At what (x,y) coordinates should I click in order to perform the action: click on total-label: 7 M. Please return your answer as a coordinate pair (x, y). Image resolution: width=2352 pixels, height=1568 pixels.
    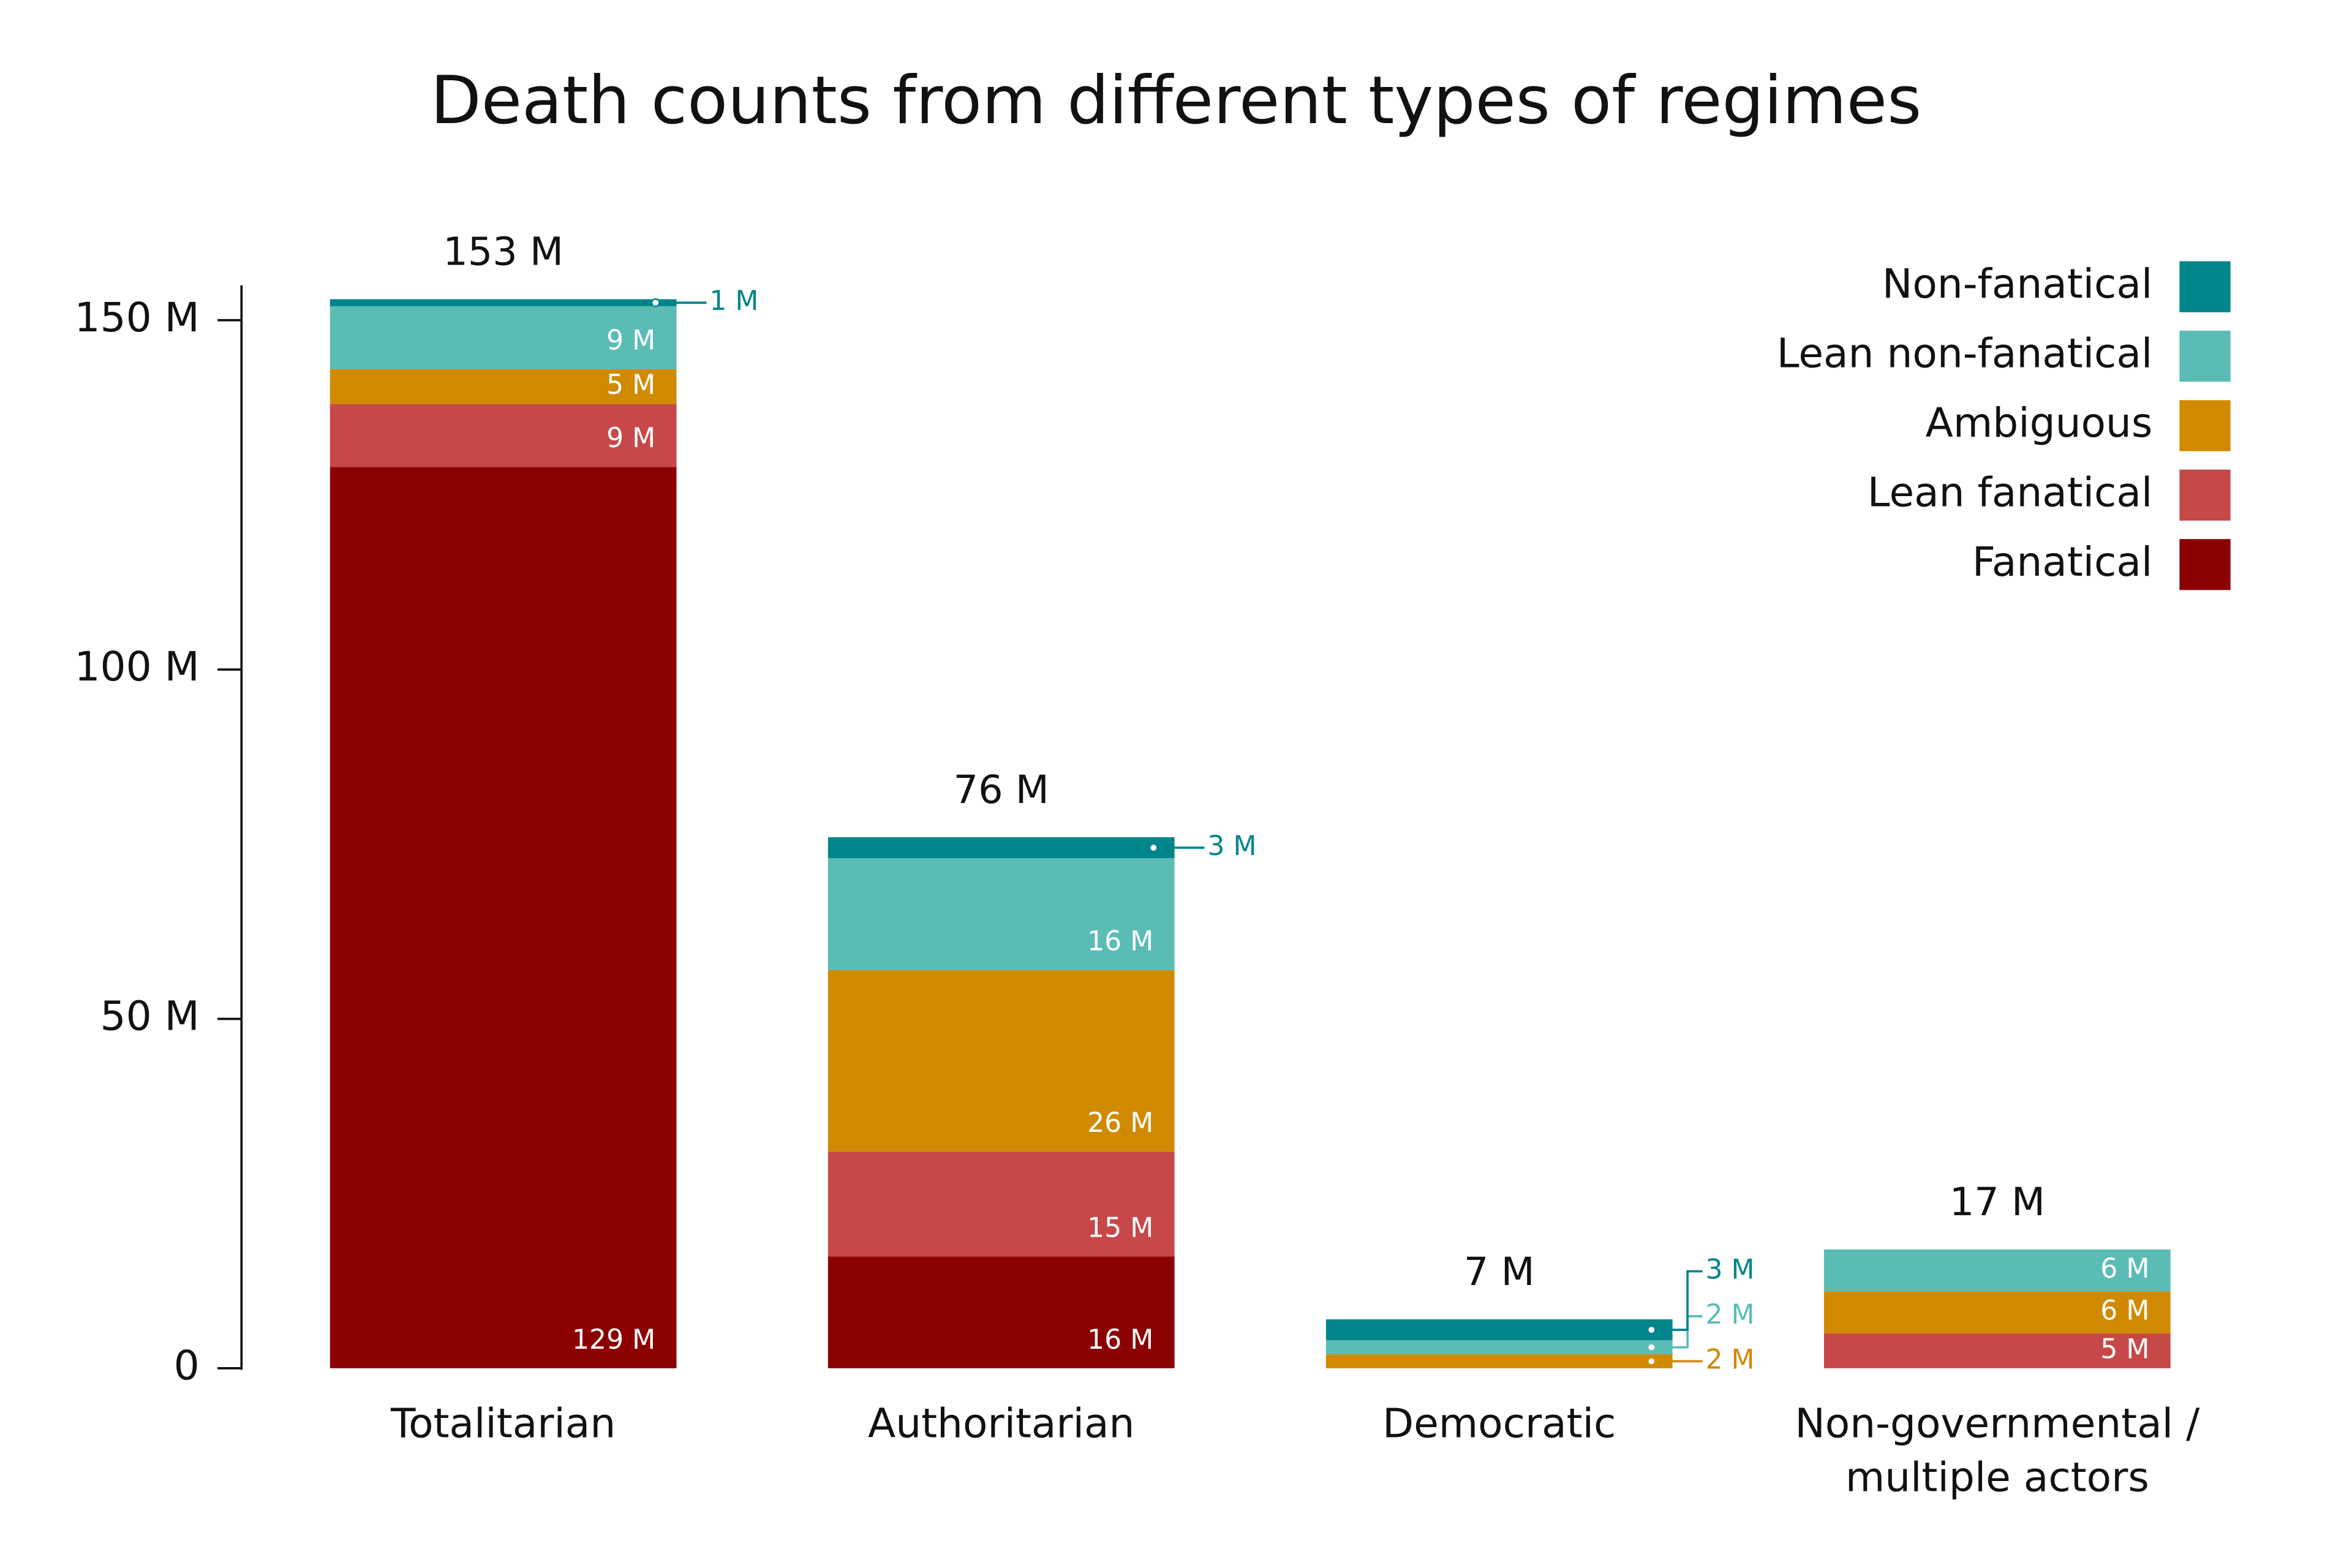
    Looking at the image, I should click on (1499, 1273).